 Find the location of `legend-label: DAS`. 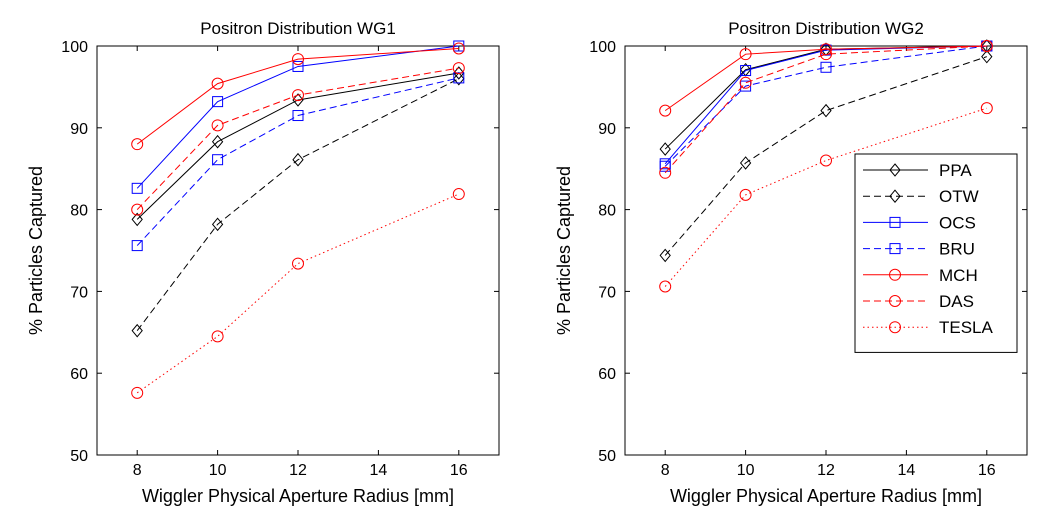

legend-label: DAS is located at coordinates (956, 301).